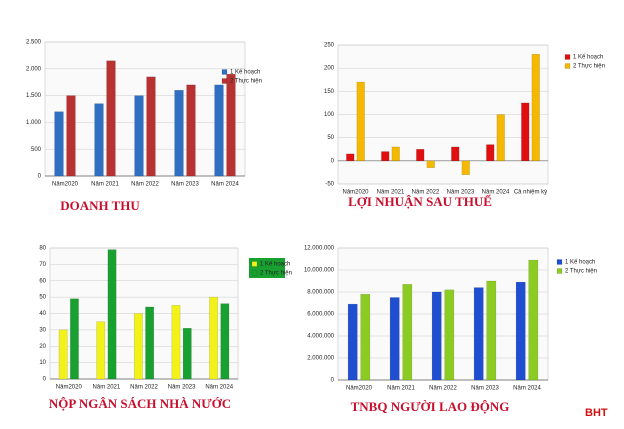 Image resolution: width=624 pixels, height=429 pixels. I want to click on y-tick-label: 100, so click(329, 115).